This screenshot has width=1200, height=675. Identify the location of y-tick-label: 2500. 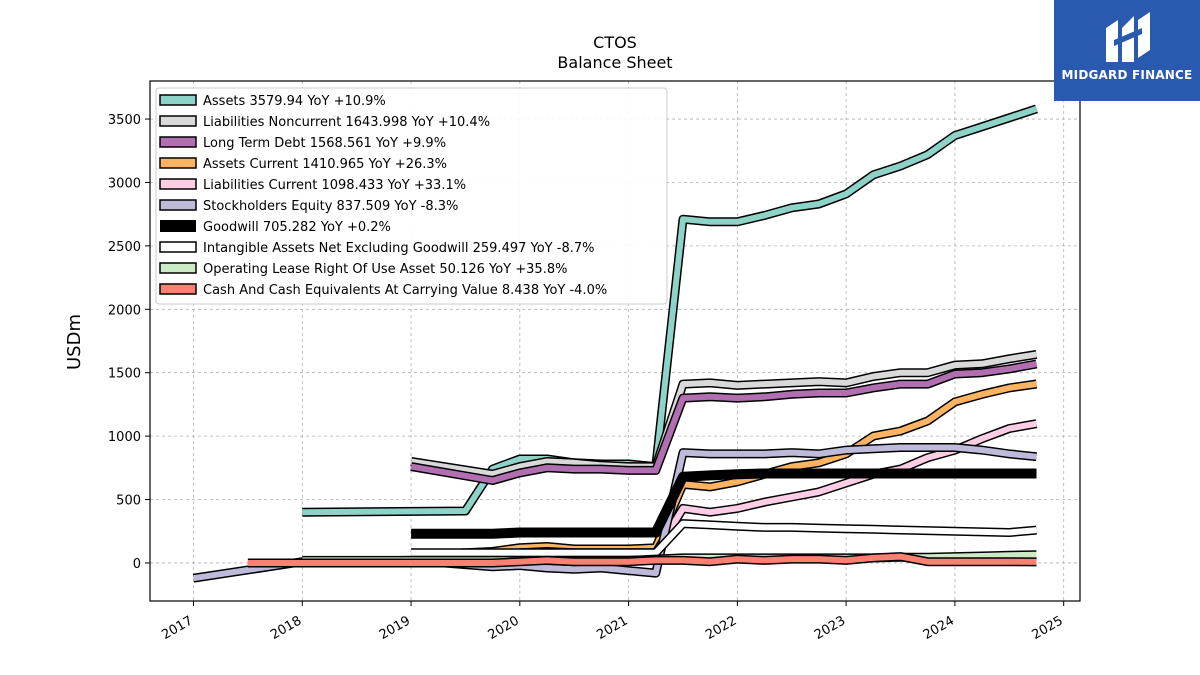
(124, 247).